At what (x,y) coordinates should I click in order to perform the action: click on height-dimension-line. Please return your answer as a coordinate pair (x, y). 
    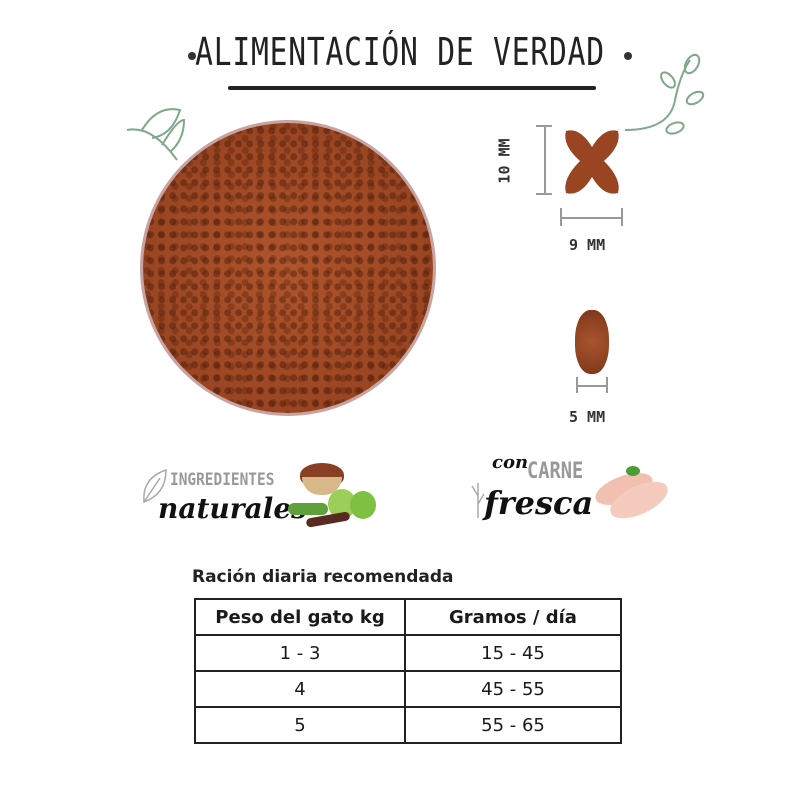
    Looking at the image, I should click on (545, 160).